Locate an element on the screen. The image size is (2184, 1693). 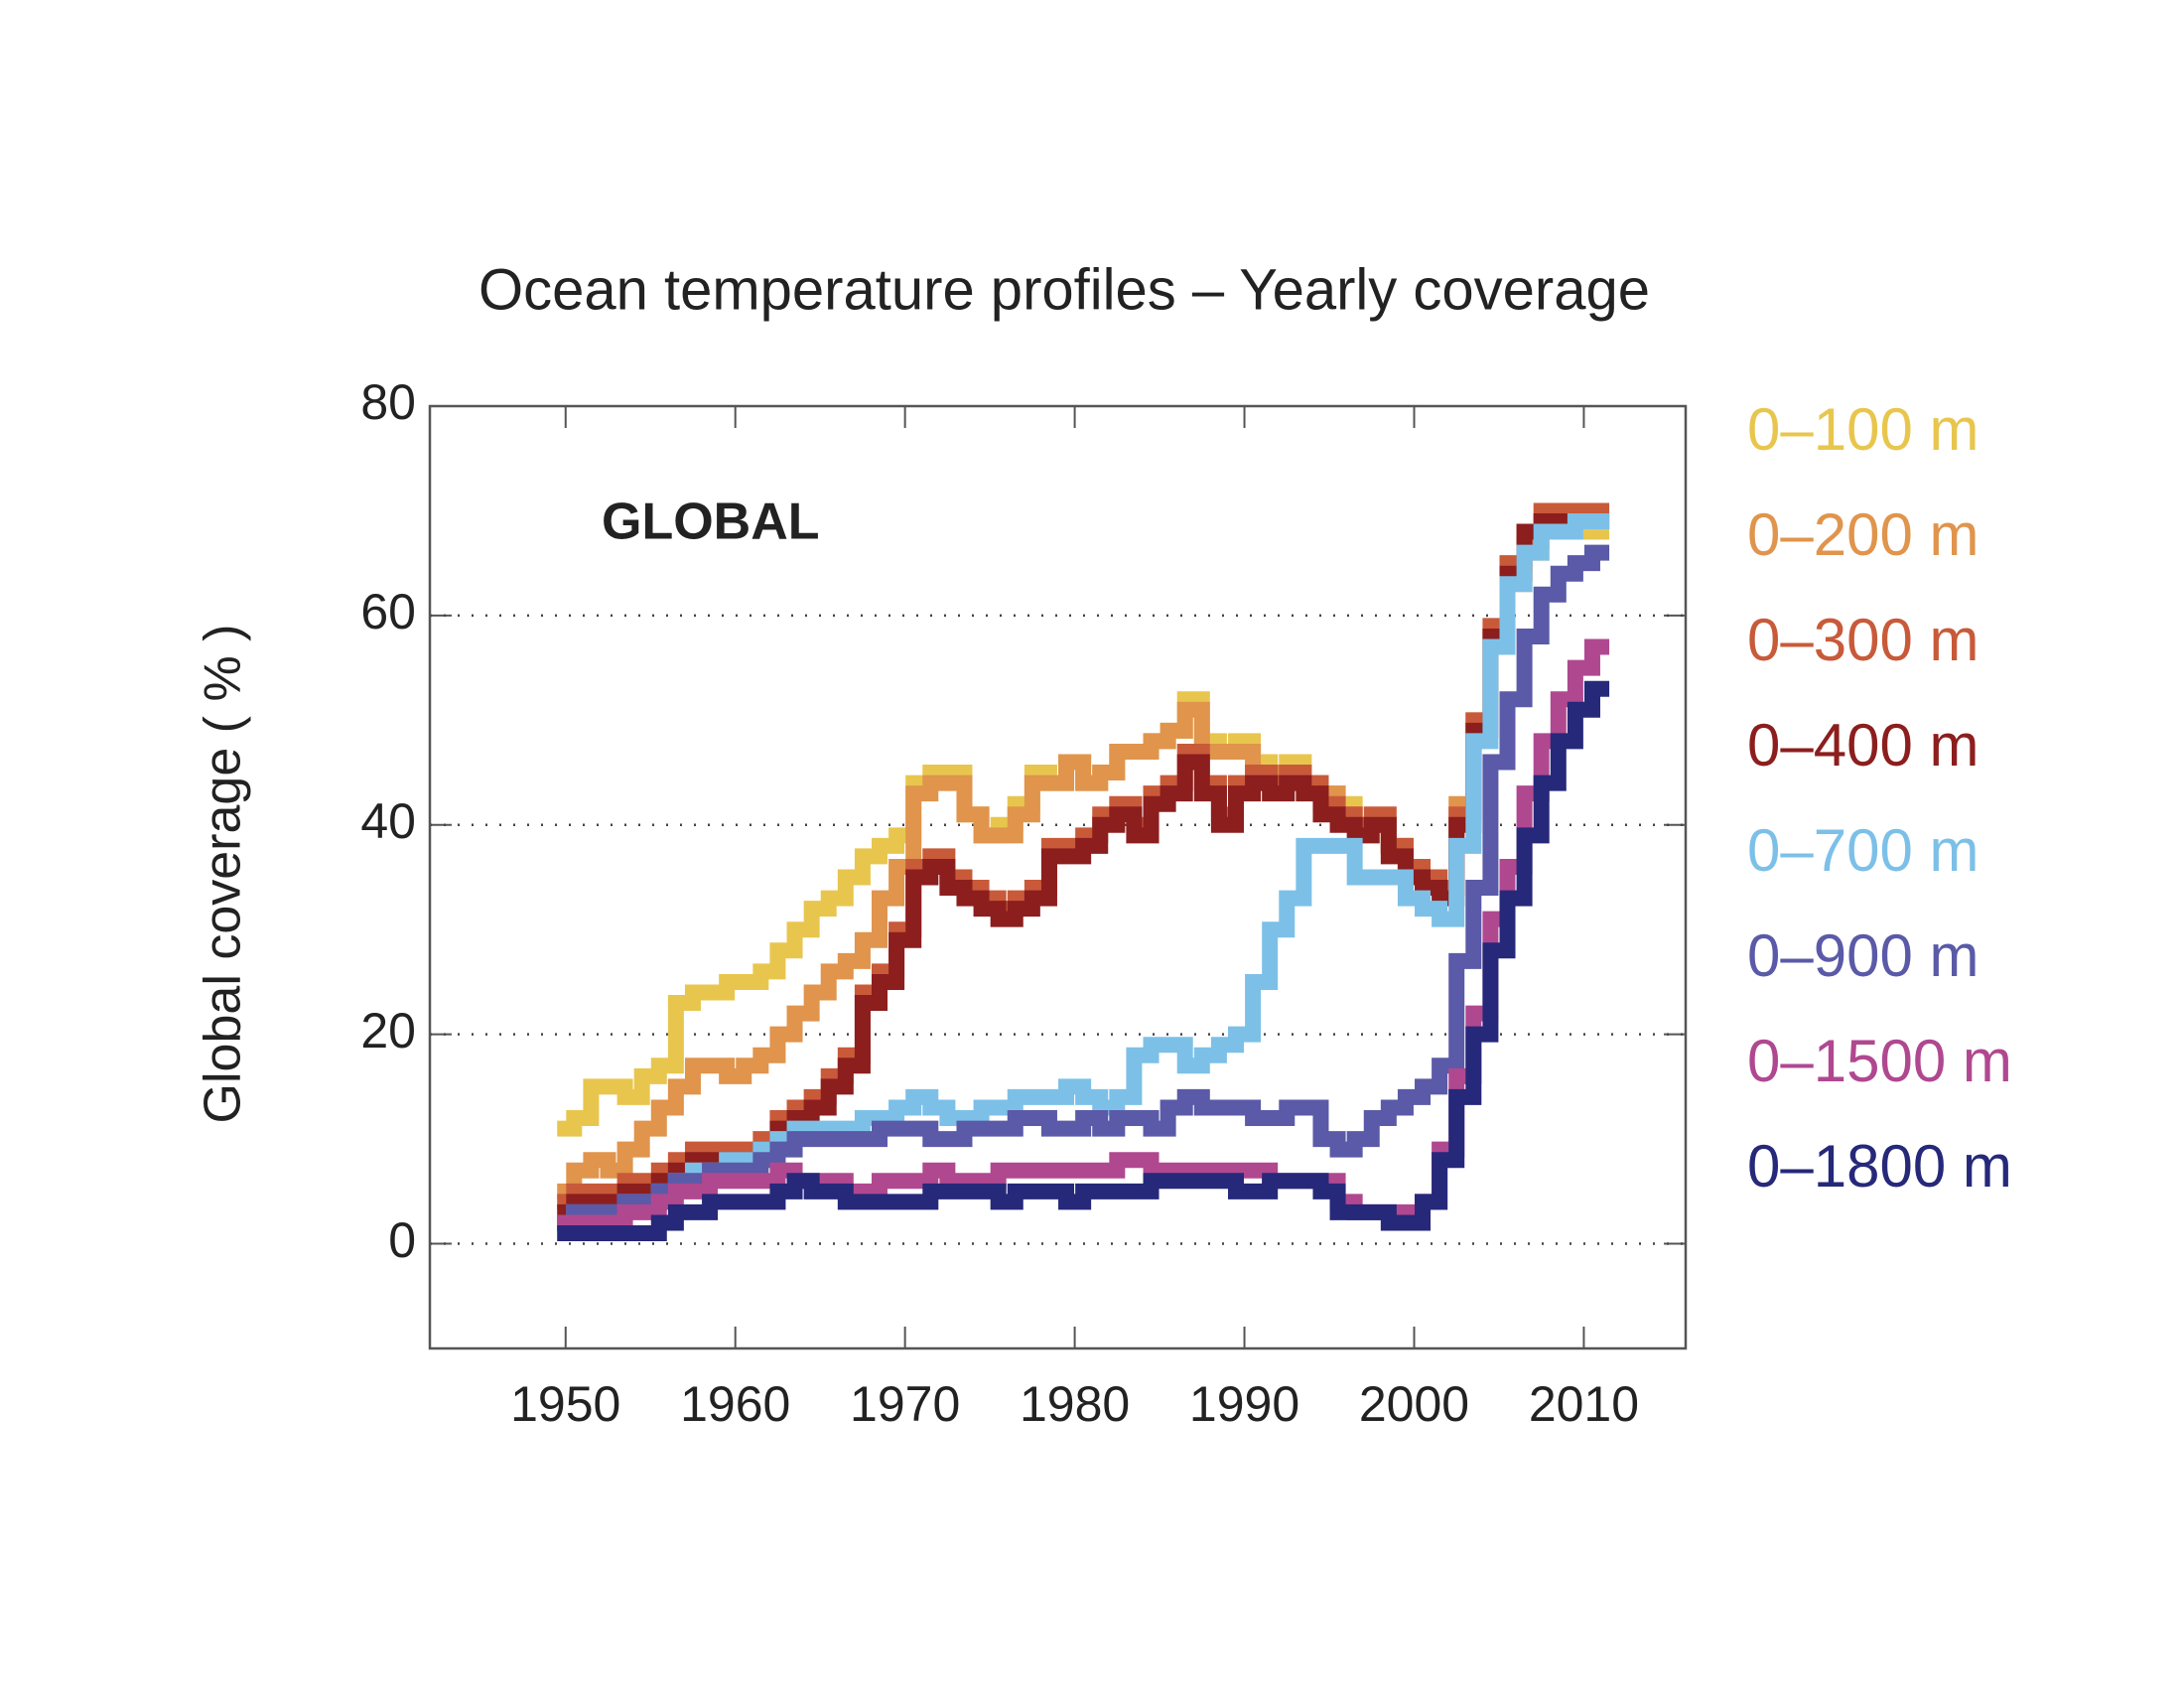
y-tick-label: 20 is located at coordinates (388, 1030).